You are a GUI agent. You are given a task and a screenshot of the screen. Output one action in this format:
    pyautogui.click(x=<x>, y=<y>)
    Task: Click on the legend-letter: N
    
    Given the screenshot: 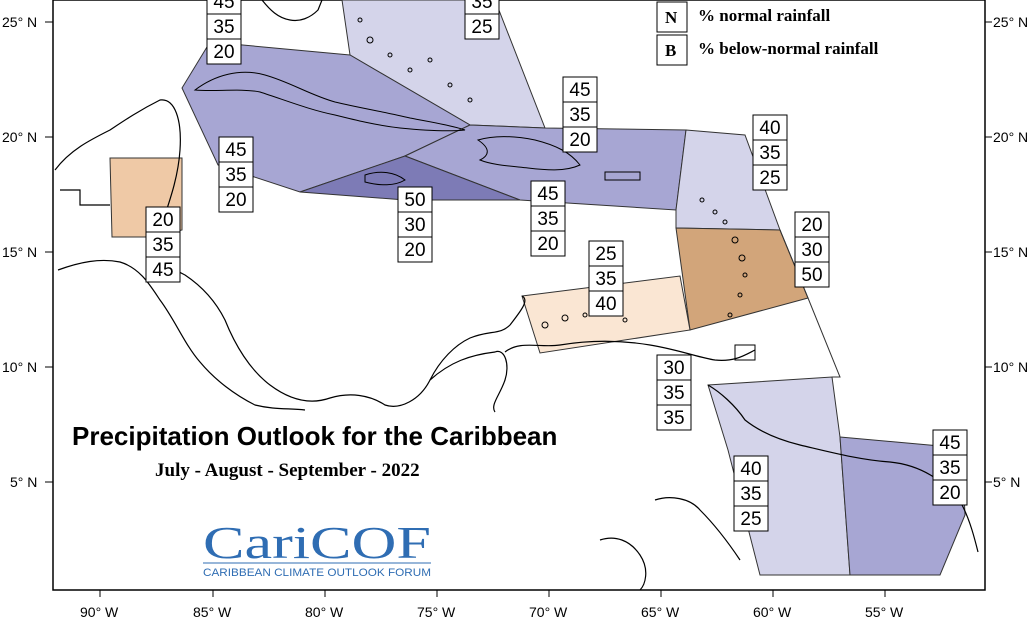 What is the action you would take?
    pyautogui.click(x=671, y=17)
    